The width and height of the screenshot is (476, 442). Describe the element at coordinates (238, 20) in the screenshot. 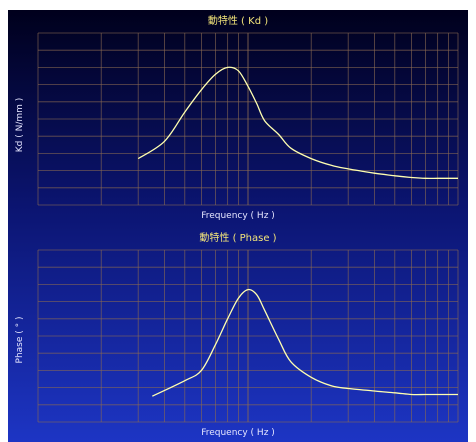

I see `kd-chart-title: 動特性 ( Kd )` at that location.